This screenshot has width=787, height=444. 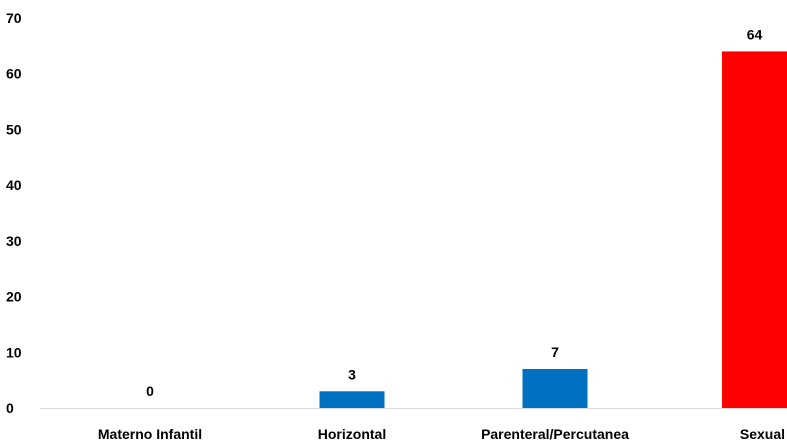 What do you see at coordinates (755, 34) in the screenshot?
I see `data-label: 64` at bounding box center [755, 34].